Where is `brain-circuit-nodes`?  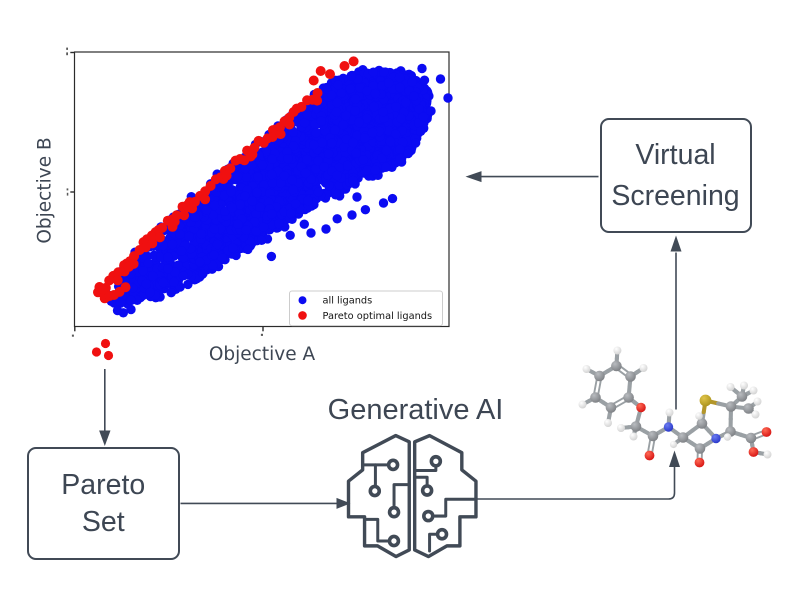
brain-circuit-nodes is located at coordinates (408, 501).